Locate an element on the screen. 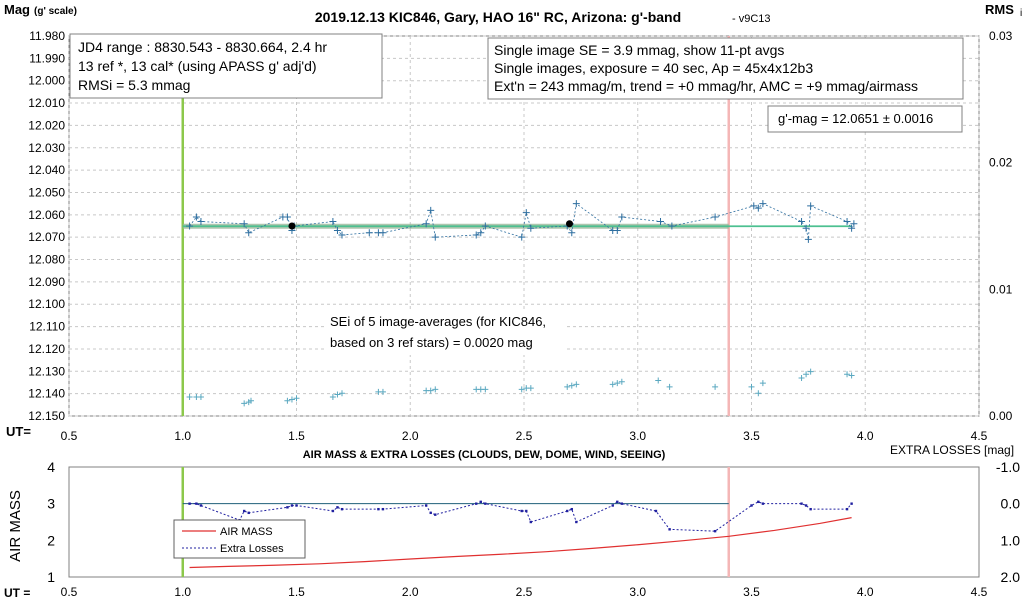 This screenshot has width=1032, height=602. top-x-ticks: 0.5 1.0 1.5 2.0 2.5 3.0 3.5 4.0 4.5 is located at coordinates (524, 436).